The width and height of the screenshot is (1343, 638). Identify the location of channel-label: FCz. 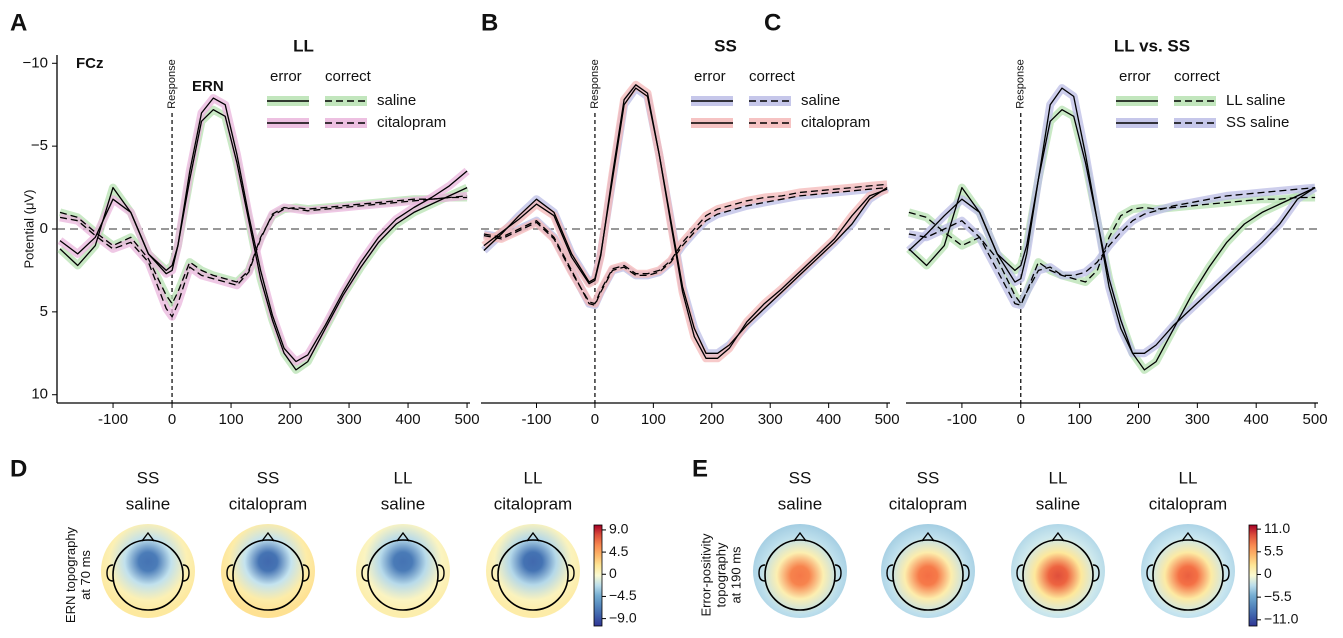
(90, 63).